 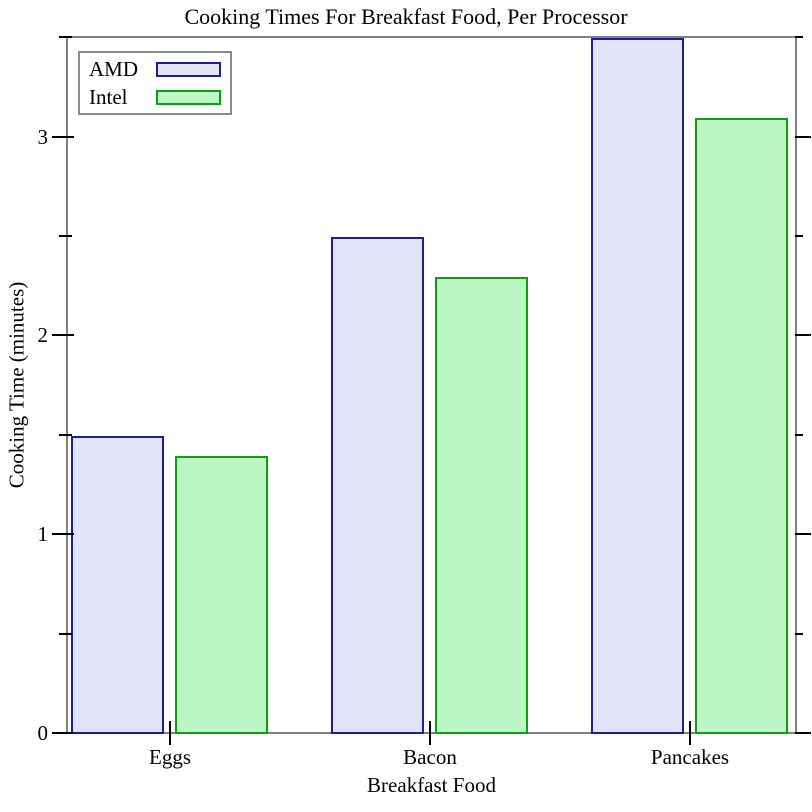 I want to click on bar-intel-bacon, so click(x=481, y=505).